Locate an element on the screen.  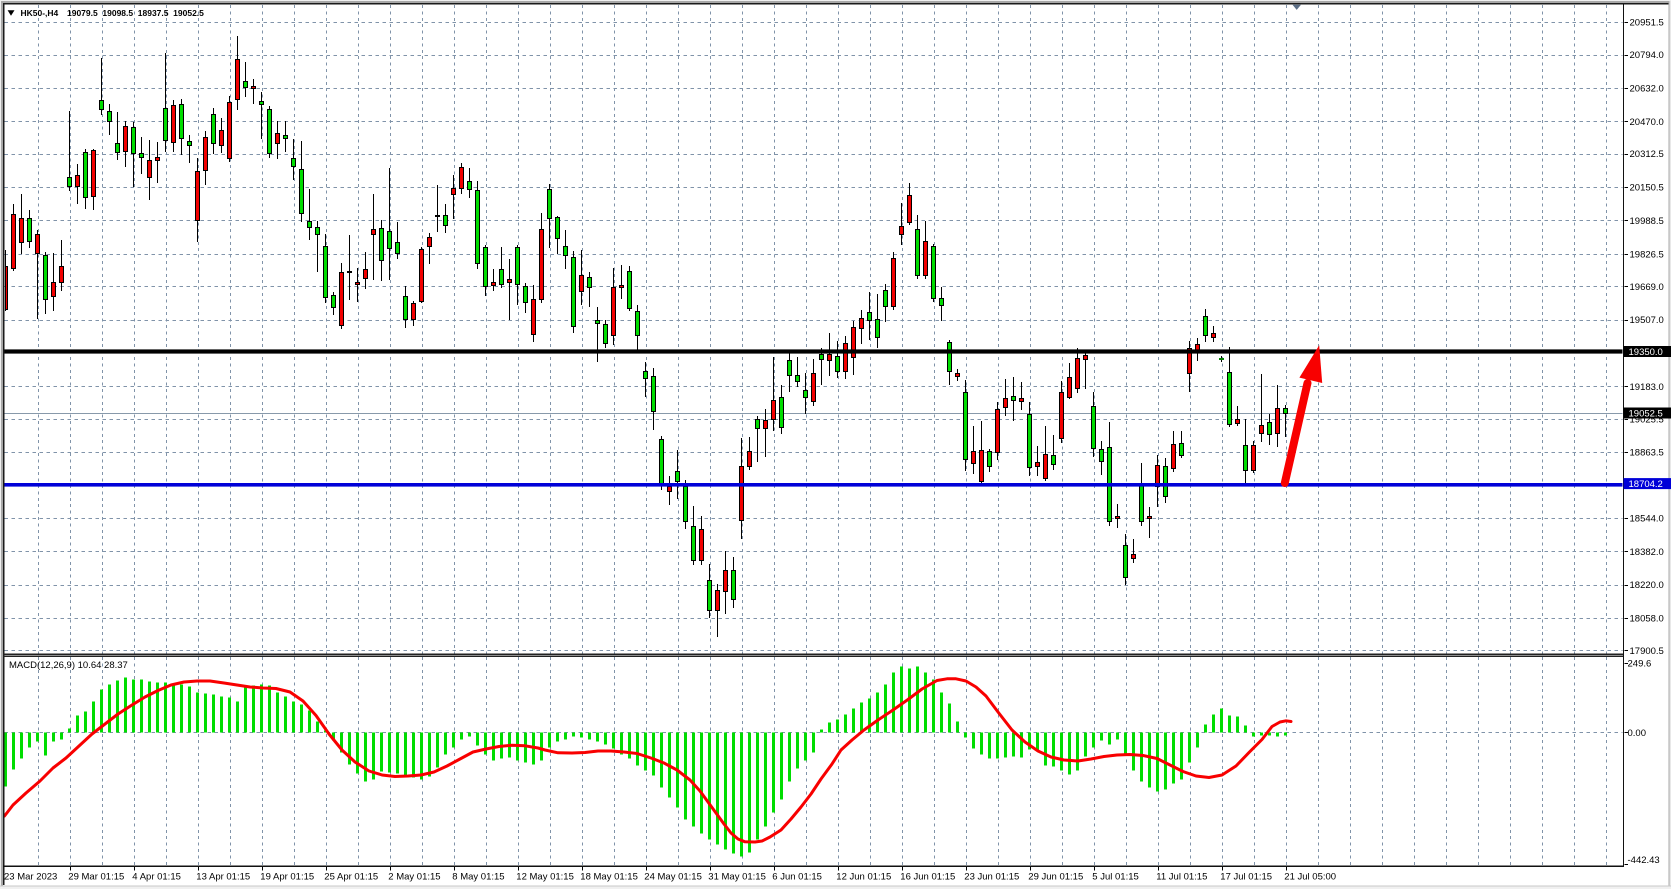
svg-text: 20312.5 is located at coordinates (1647, 154).